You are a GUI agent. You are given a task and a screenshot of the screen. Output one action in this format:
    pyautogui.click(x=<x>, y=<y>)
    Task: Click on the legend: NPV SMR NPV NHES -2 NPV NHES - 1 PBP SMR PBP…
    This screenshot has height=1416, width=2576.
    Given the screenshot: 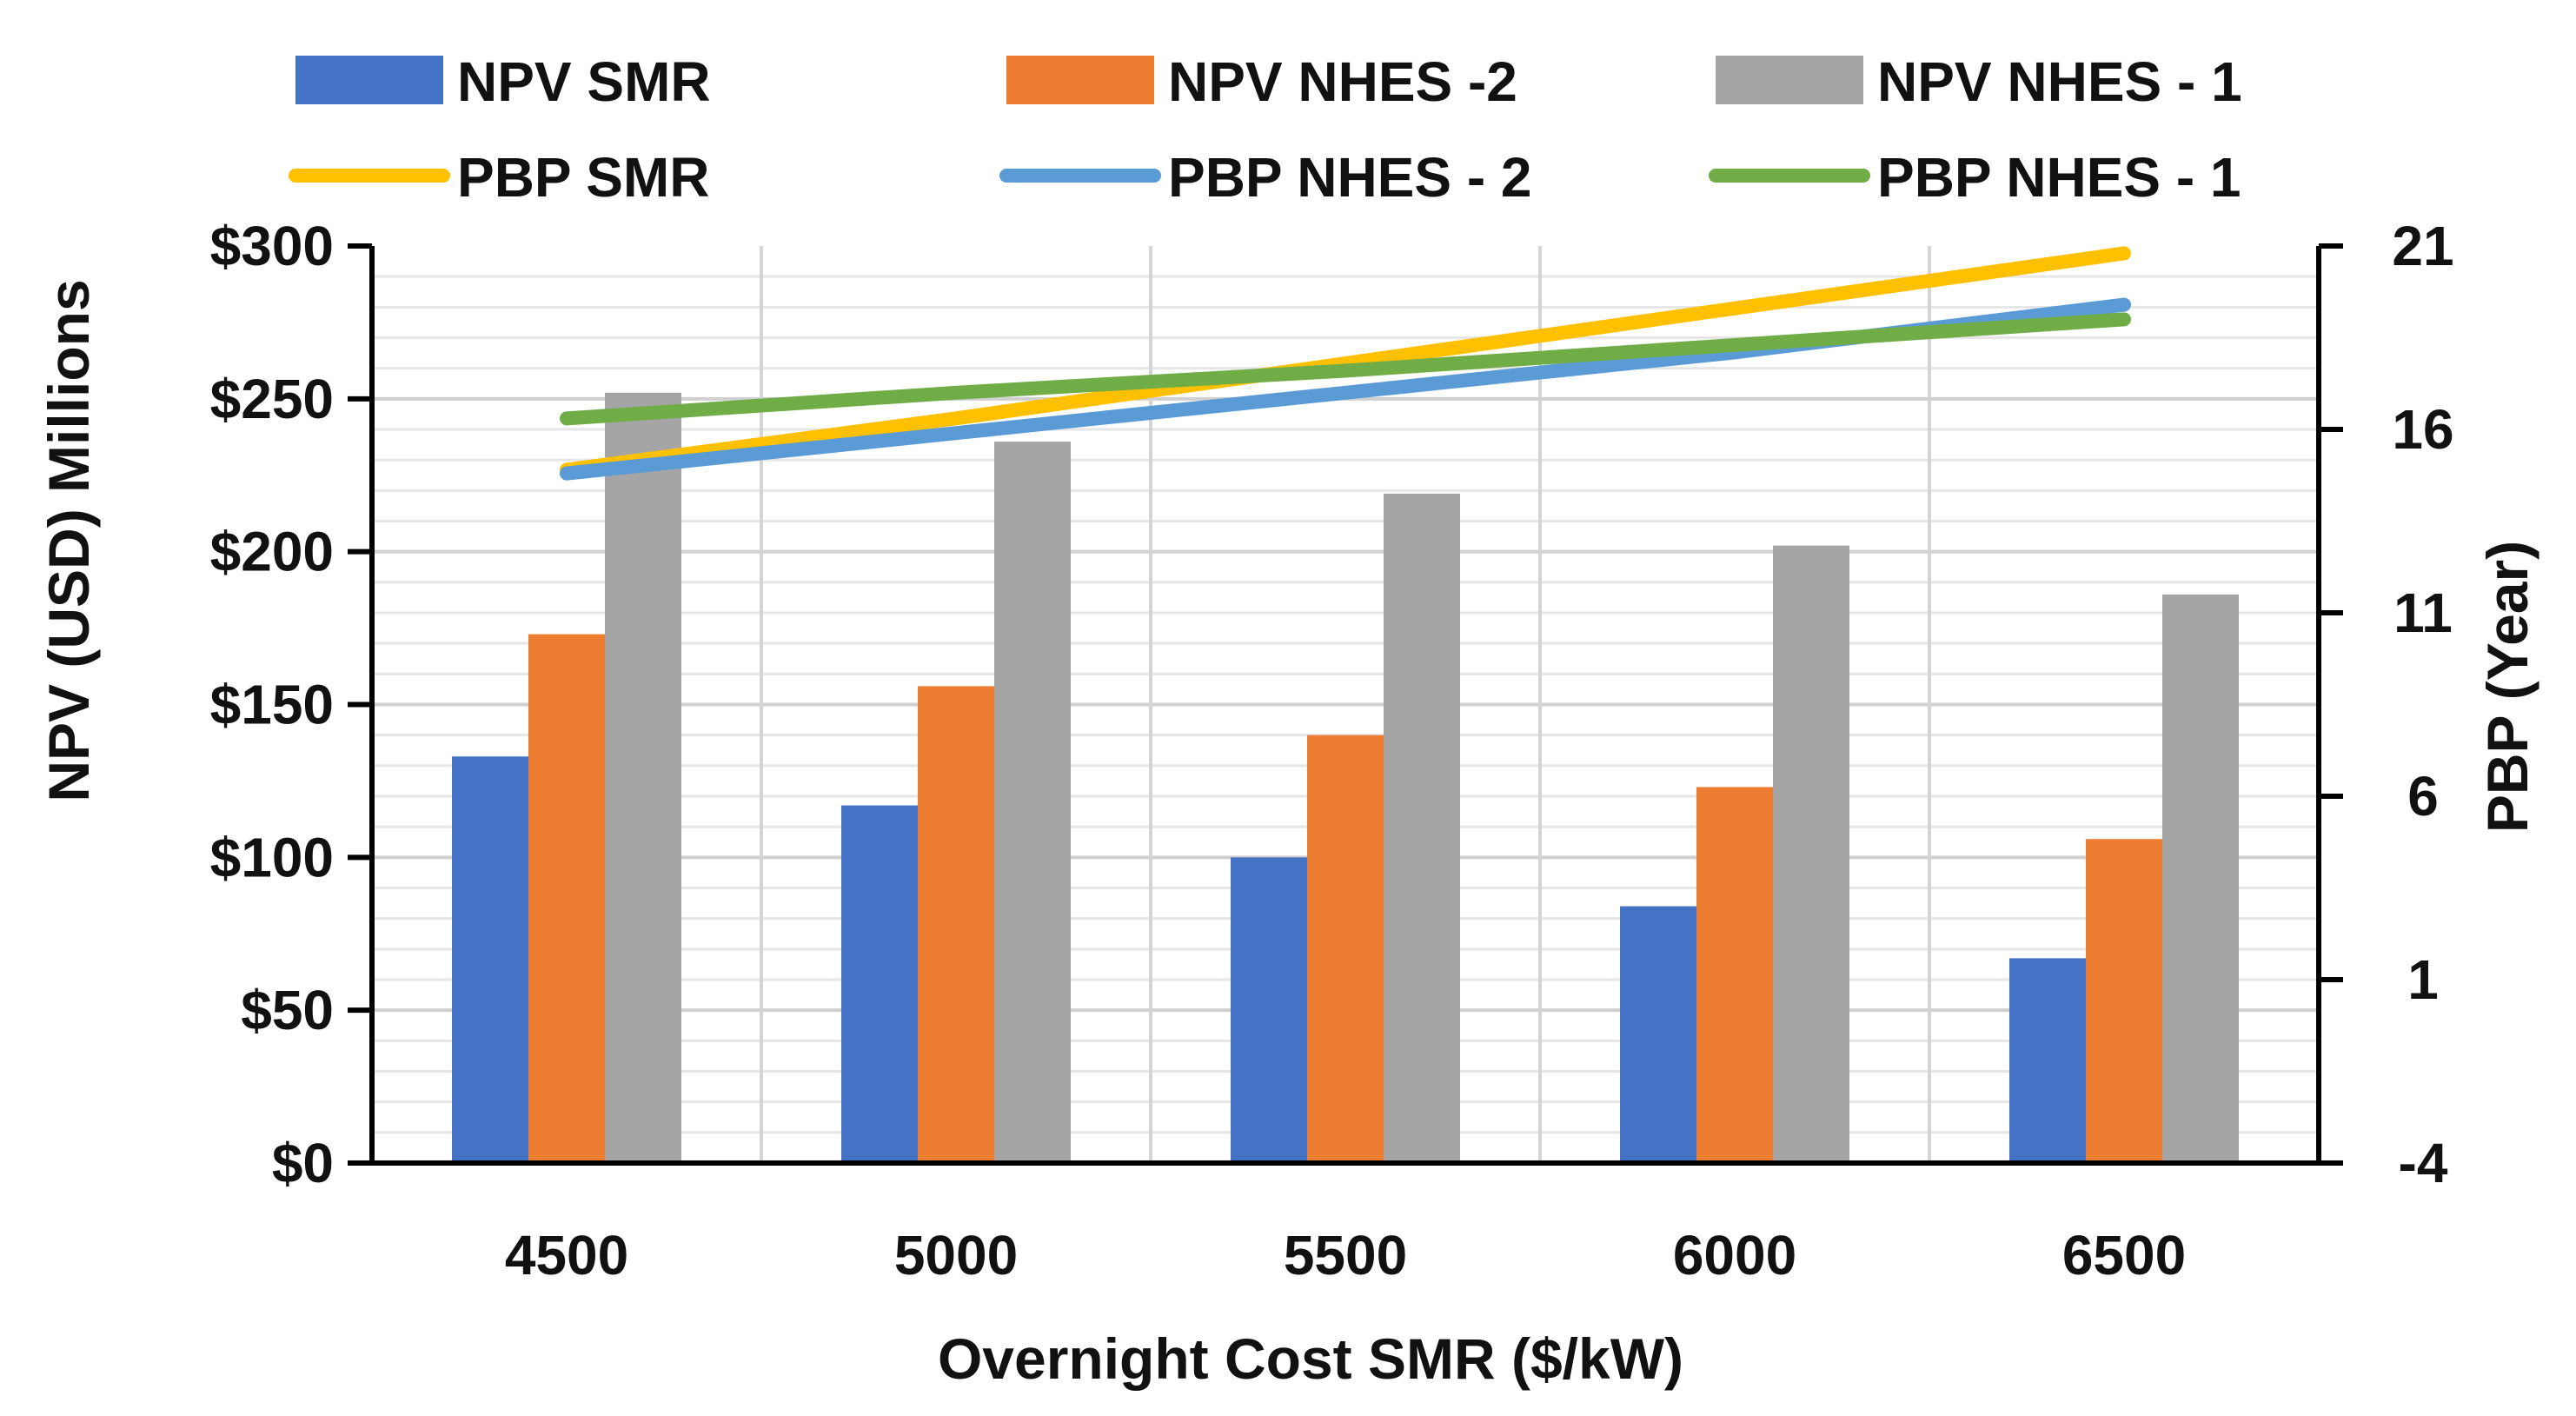 What is the action you would take?
    pyautogui.click(x=1265, y=129)
    